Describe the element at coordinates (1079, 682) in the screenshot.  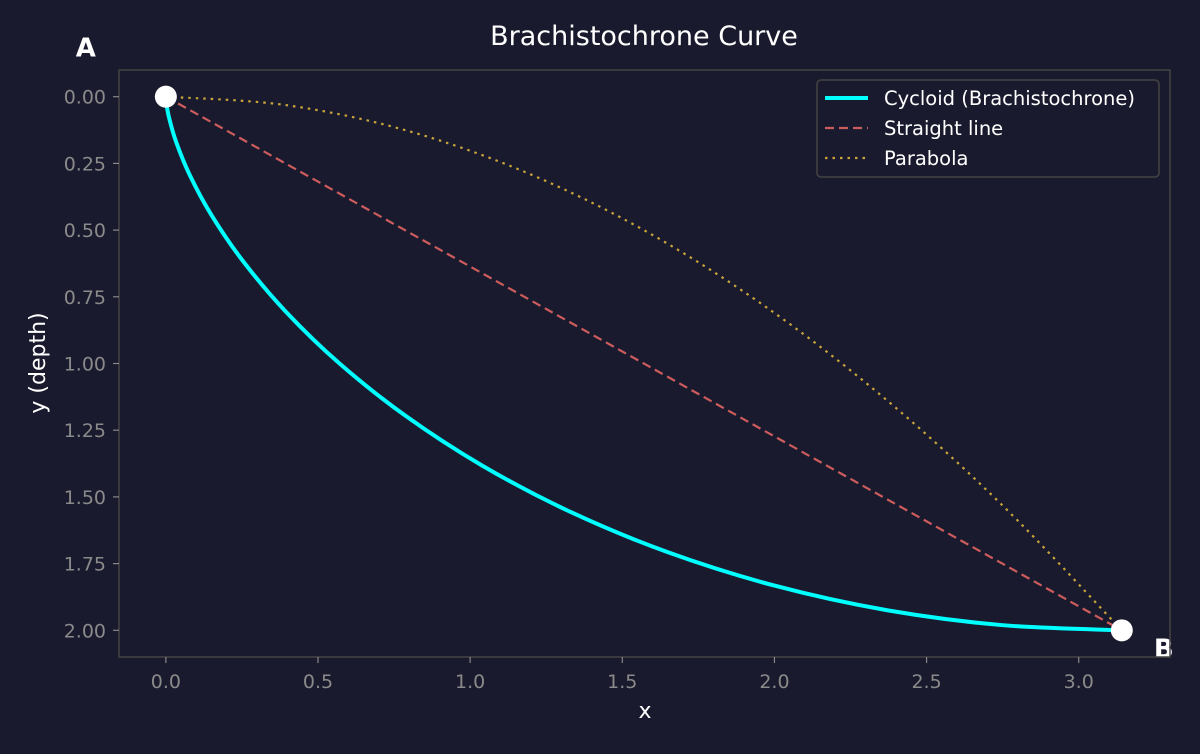
I see `x-tick-label: 3.0` at that location.